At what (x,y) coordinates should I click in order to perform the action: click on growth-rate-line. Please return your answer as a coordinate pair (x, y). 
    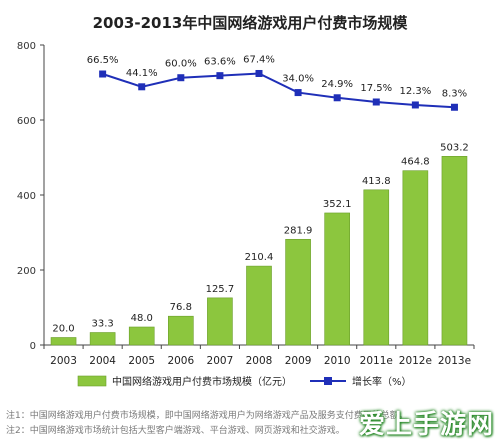
    Looking at the image, I should click on (278, 90).